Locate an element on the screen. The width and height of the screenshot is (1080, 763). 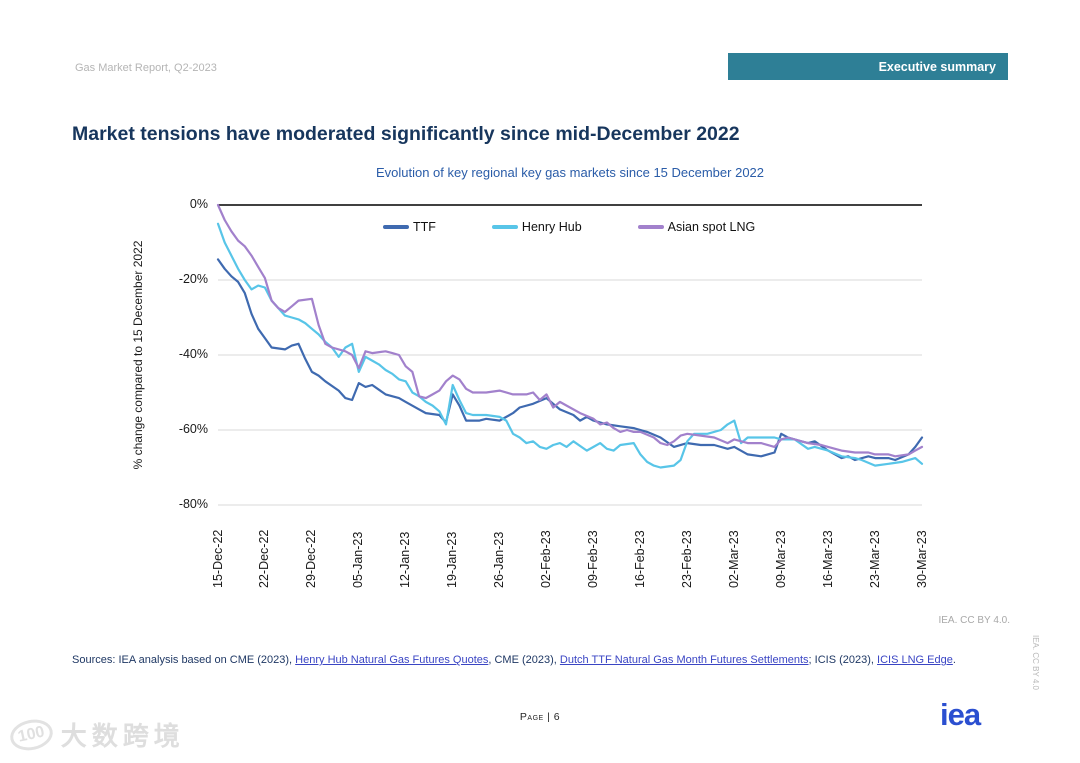
source-link: ICIS LNG Edge is located at coordinates (915, 660).